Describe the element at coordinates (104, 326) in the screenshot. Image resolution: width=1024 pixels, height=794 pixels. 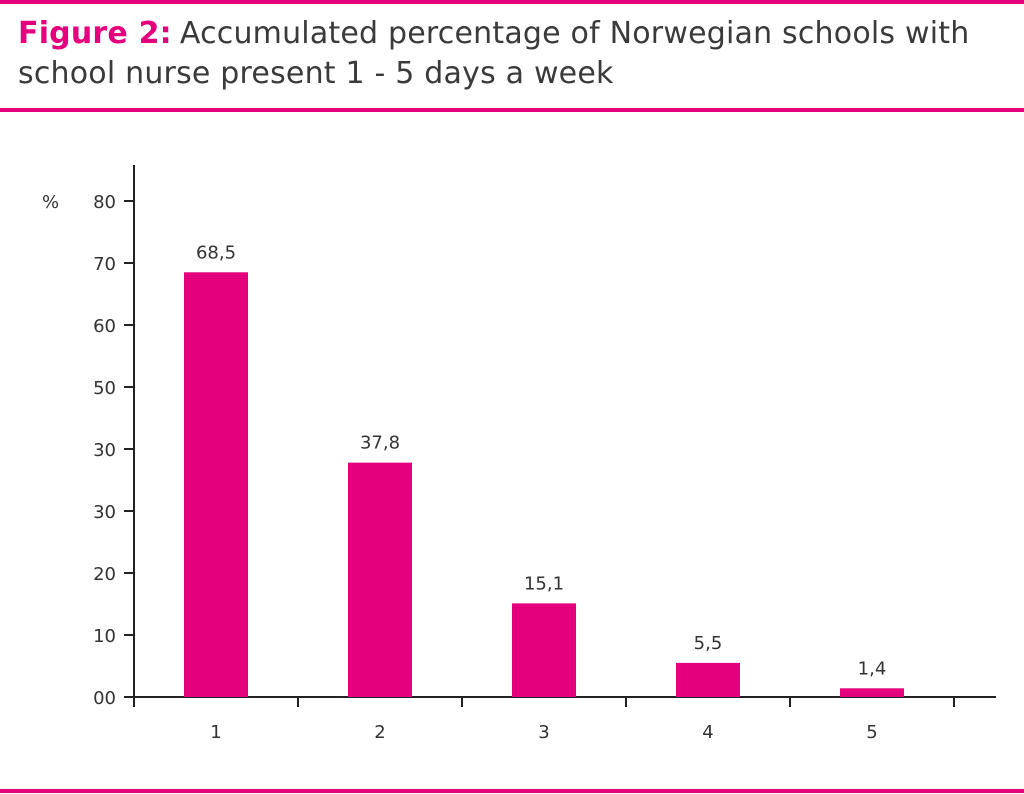
I see `y-tick-label: 60` at that location.